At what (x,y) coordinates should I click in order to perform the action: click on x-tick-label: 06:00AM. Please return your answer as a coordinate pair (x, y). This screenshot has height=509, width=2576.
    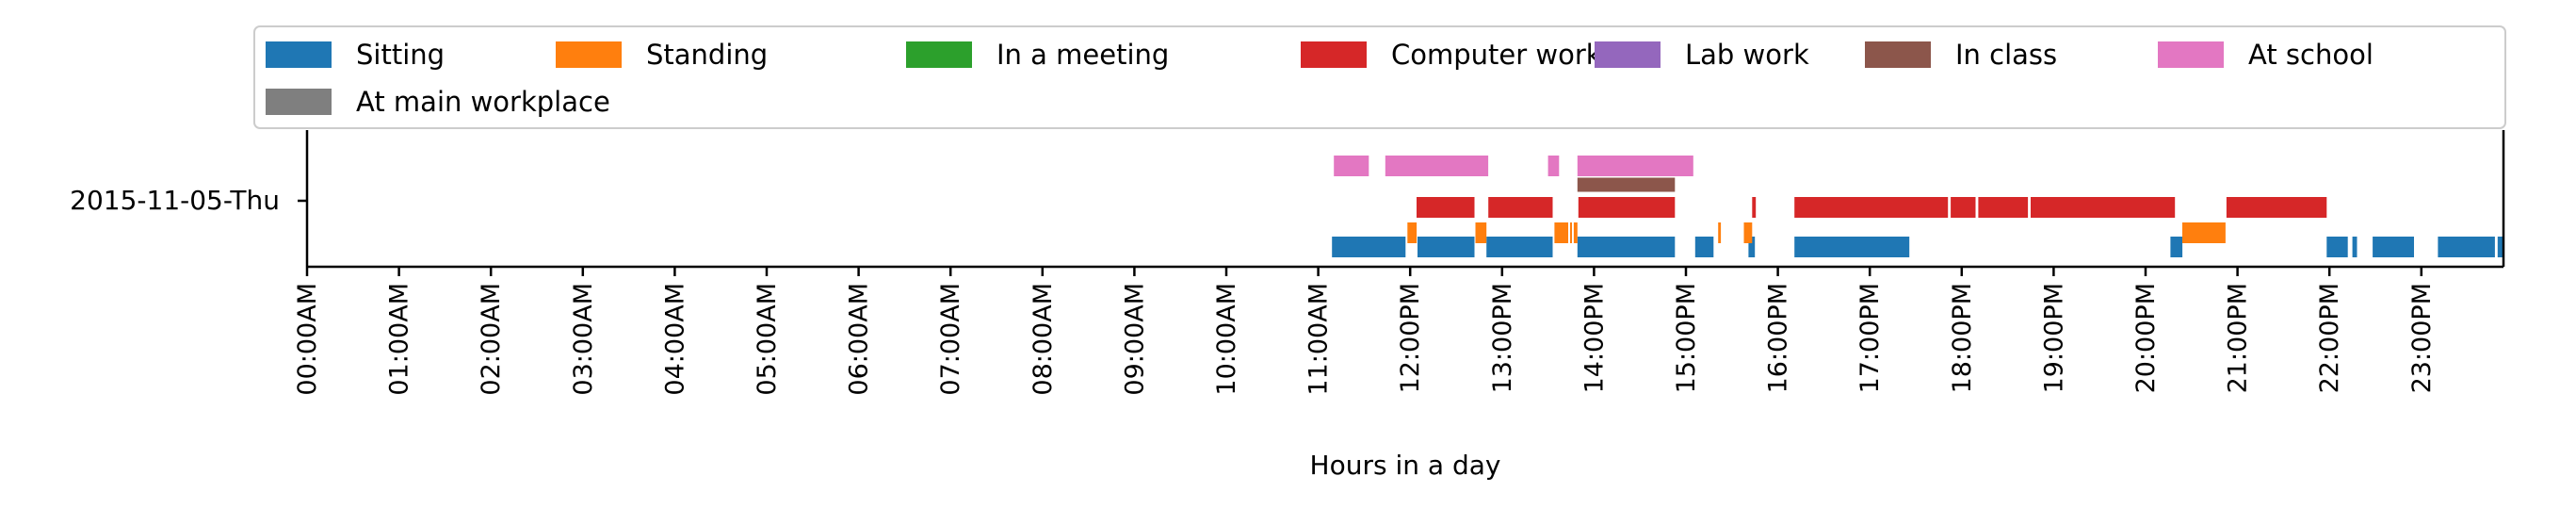
    Looking at the image, I should click on (859, 339).